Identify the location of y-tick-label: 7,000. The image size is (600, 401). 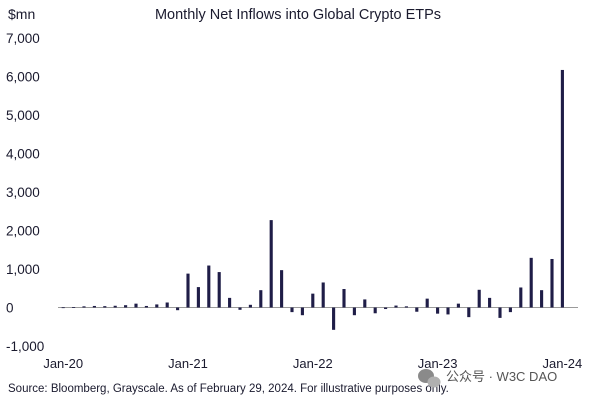
(23, 38).